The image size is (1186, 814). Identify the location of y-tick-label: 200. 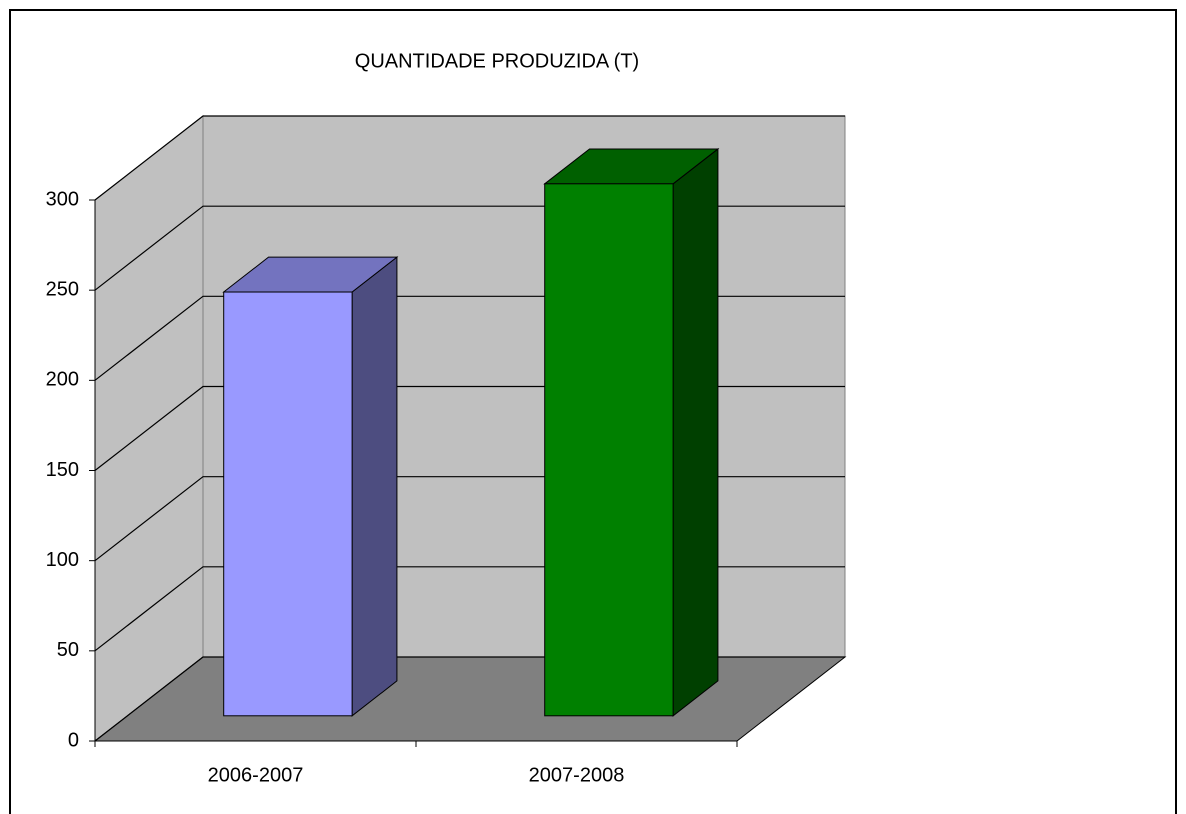
(62, 380).